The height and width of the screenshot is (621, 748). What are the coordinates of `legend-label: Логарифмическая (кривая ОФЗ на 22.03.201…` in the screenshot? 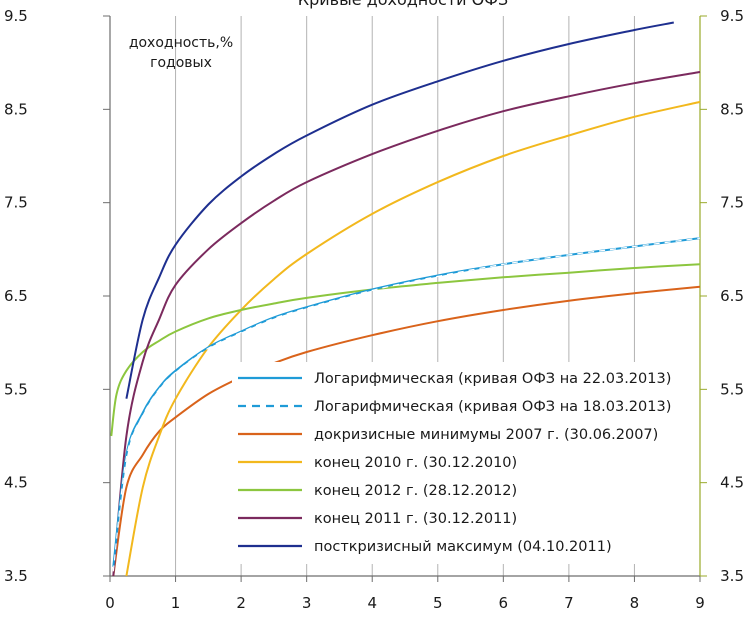 It's located at (492, 379).